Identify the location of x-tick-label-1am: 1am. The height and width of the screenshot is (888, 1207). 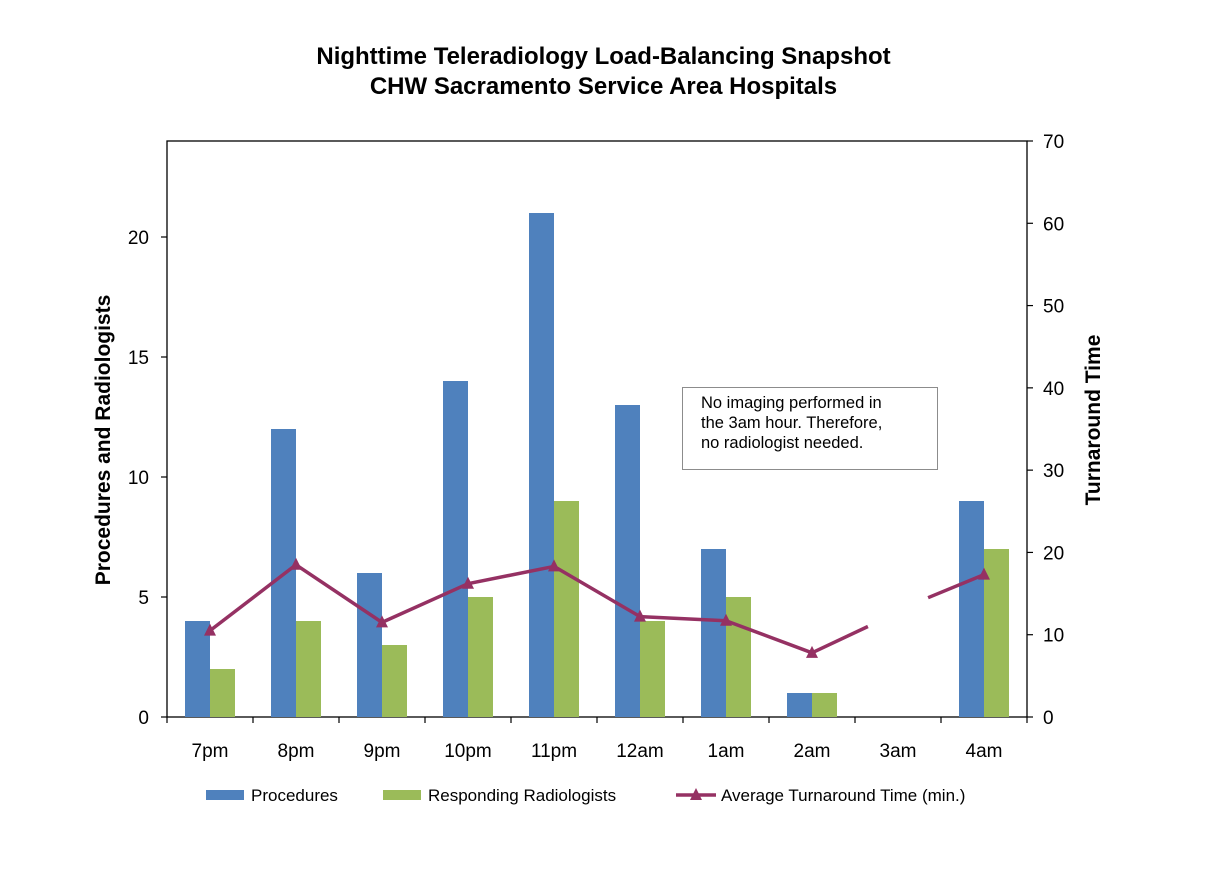
(726, 751).